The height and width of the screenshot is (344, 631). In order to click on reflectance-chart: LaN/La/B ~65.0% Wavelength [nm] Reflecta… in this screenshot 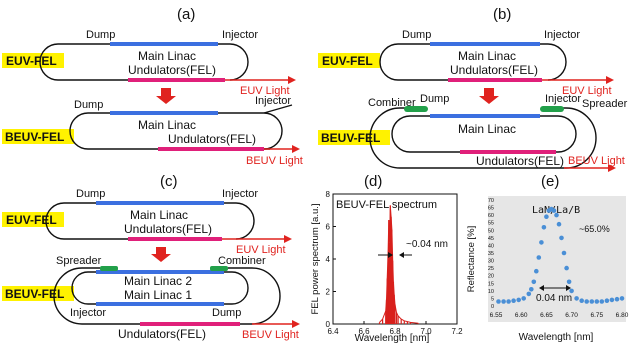, I will do `click(547, 269)`.